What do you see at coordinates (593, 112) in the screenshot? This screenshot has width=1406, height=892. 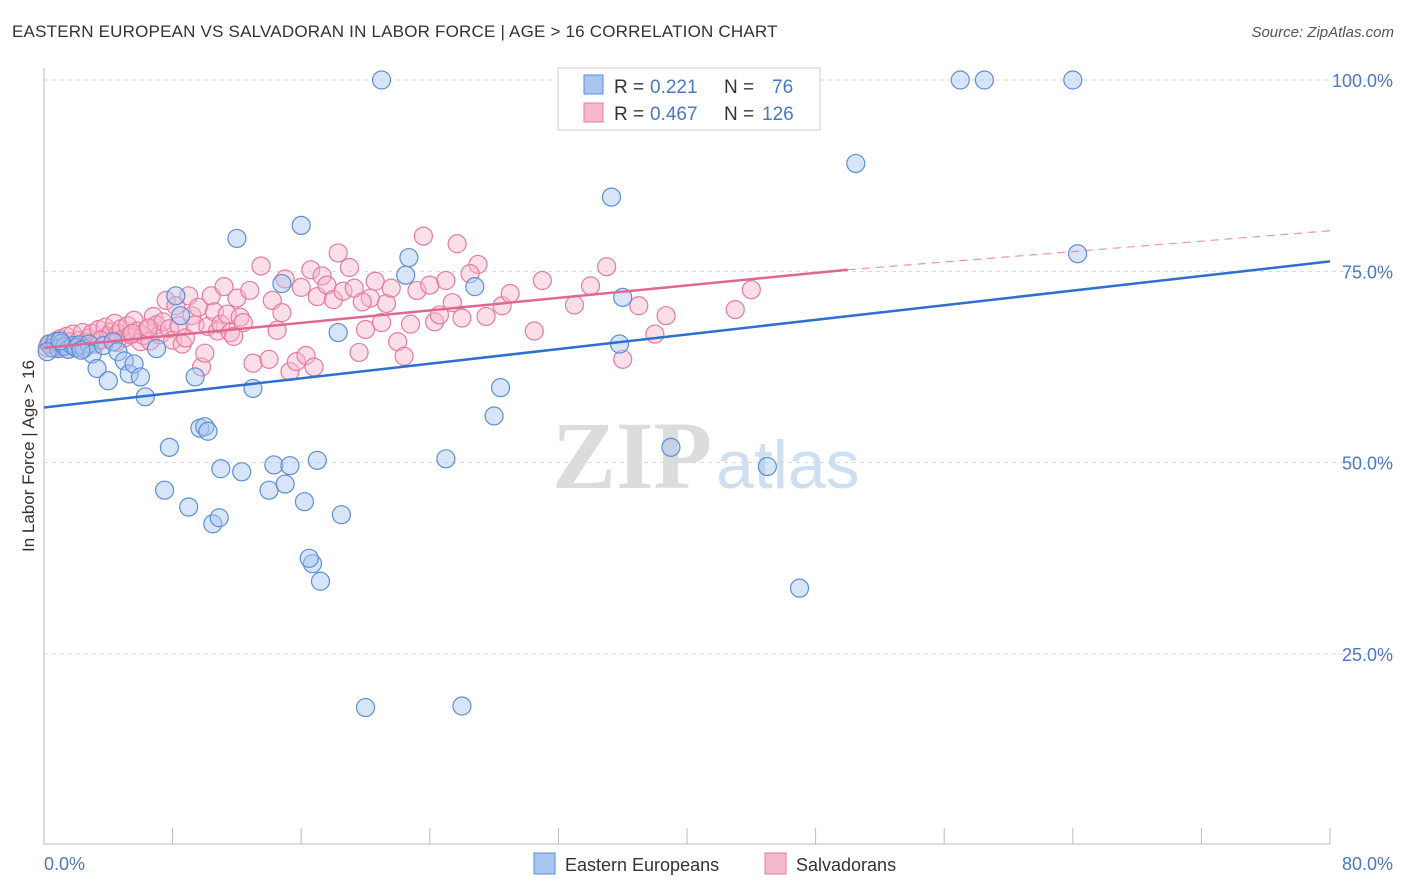 I see `pink-swatch` at bounding box center [593, 112].